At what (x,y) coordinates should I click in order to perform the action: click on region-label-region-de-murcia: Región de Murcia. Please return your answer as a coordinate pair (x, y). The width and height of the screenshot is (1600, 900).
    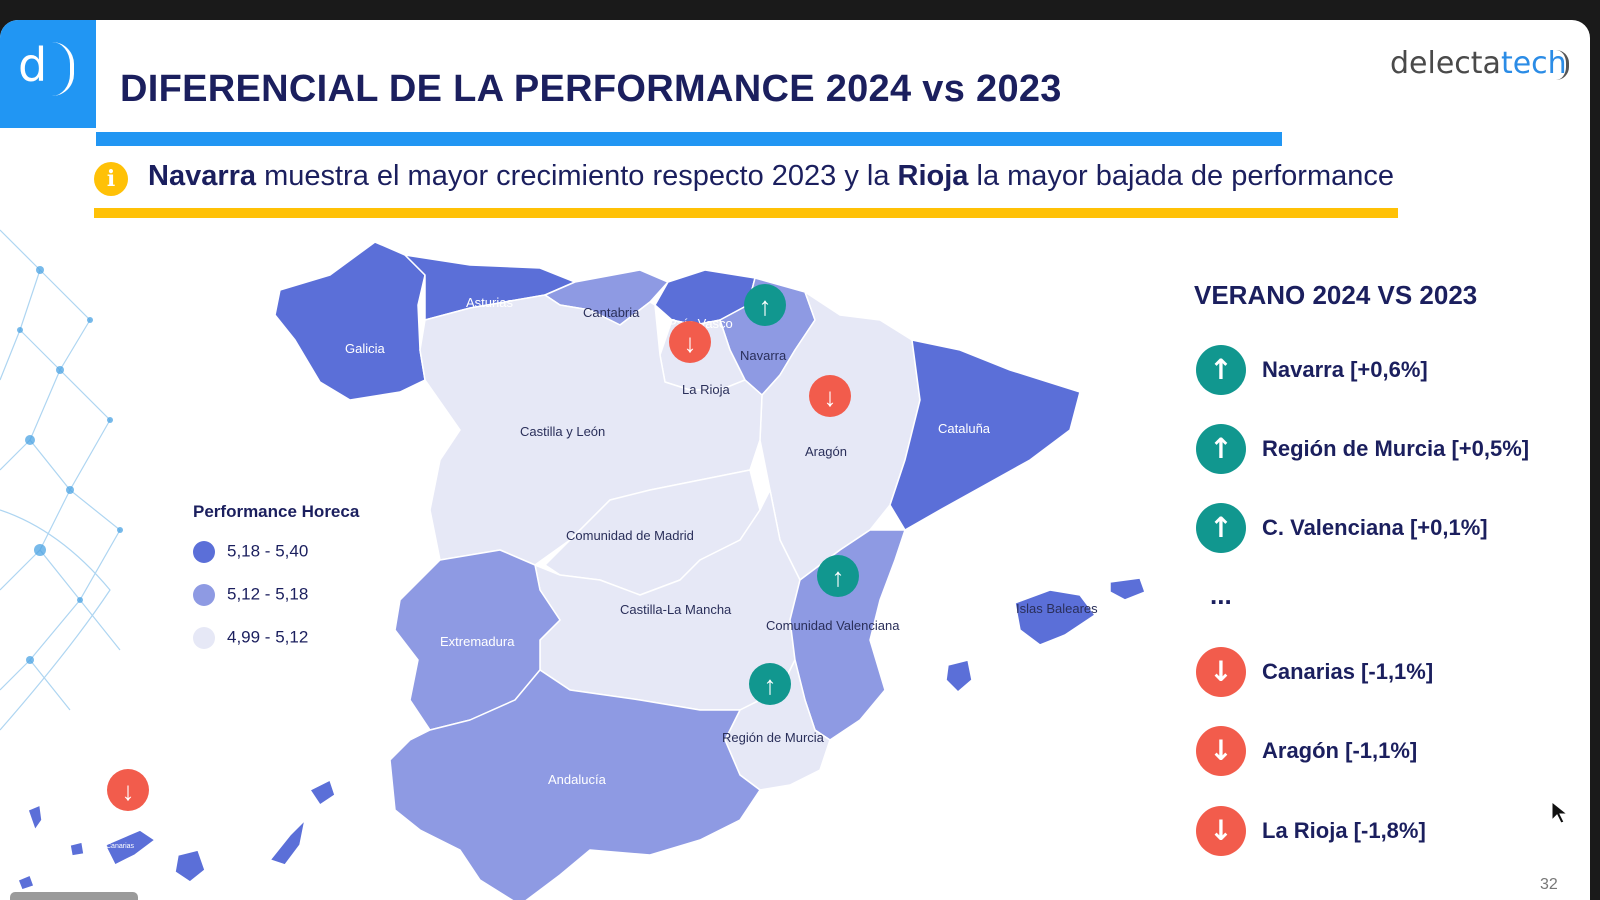
    Looking at the image, I should click on (773, 737).